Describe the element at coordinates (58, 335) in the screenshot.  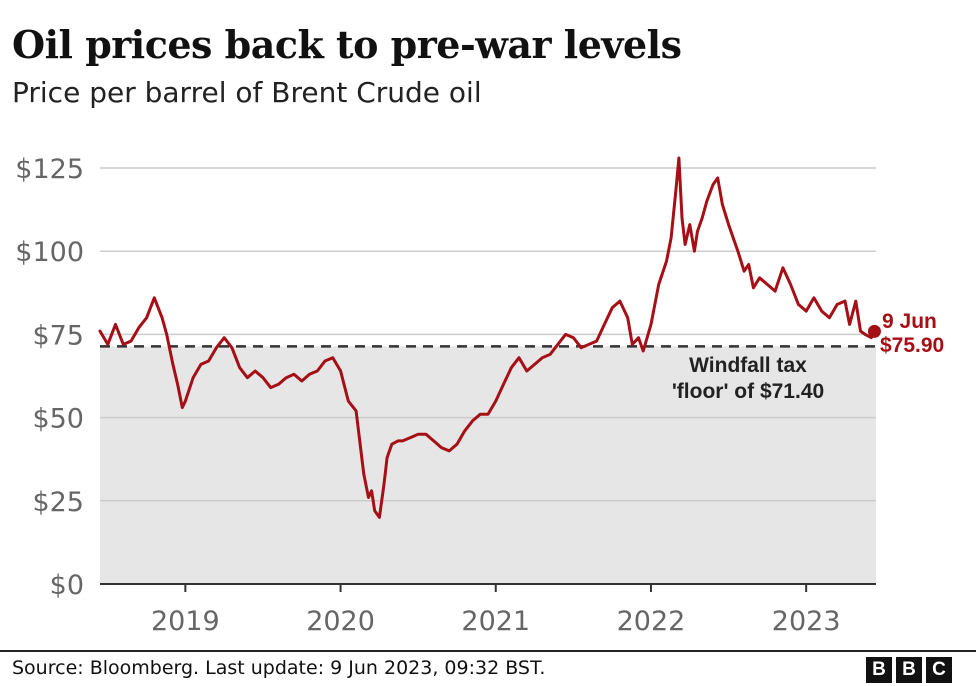
I see `y-tick-label: $75` at that location.